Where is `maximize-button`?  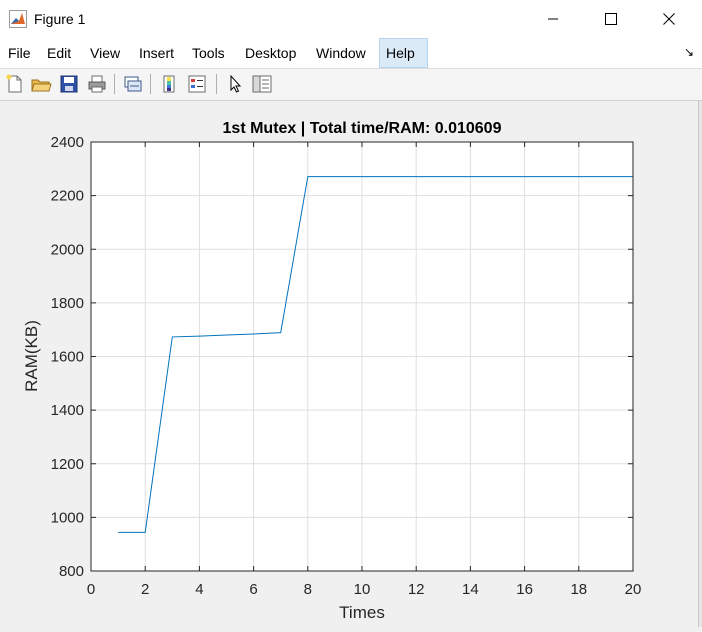
maximize-button is located at coordinates (611, 19).